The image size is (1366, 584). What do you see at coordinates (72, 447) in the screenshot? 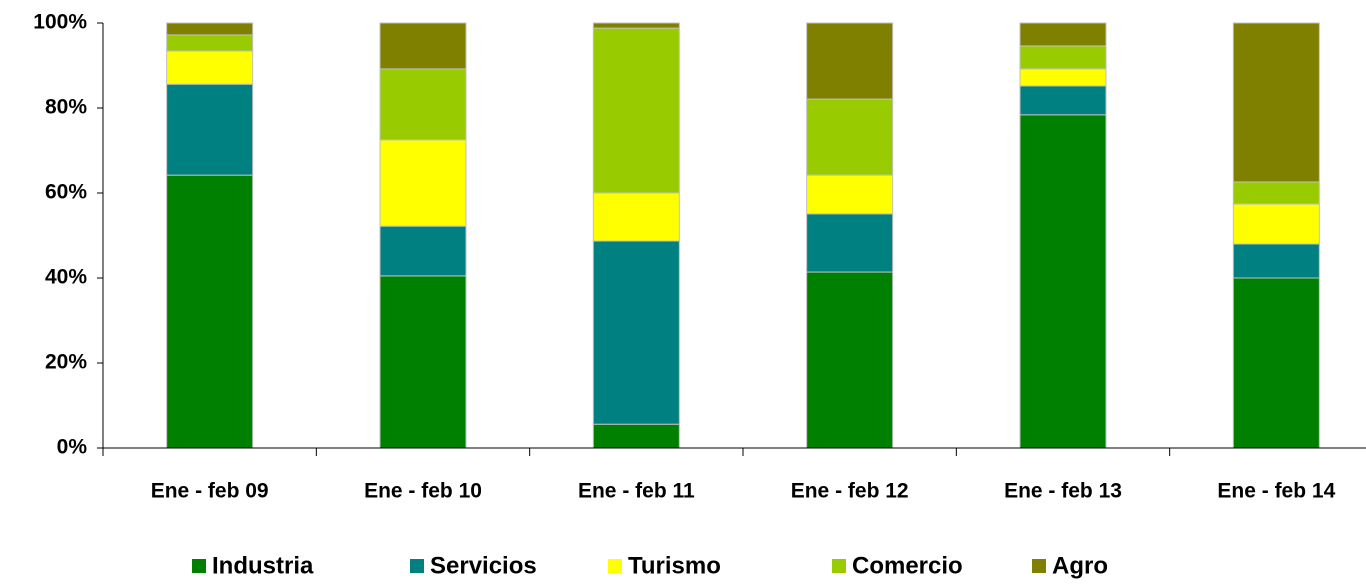
I see `y-tick-label: 0%` at bounding box center [72, 447].